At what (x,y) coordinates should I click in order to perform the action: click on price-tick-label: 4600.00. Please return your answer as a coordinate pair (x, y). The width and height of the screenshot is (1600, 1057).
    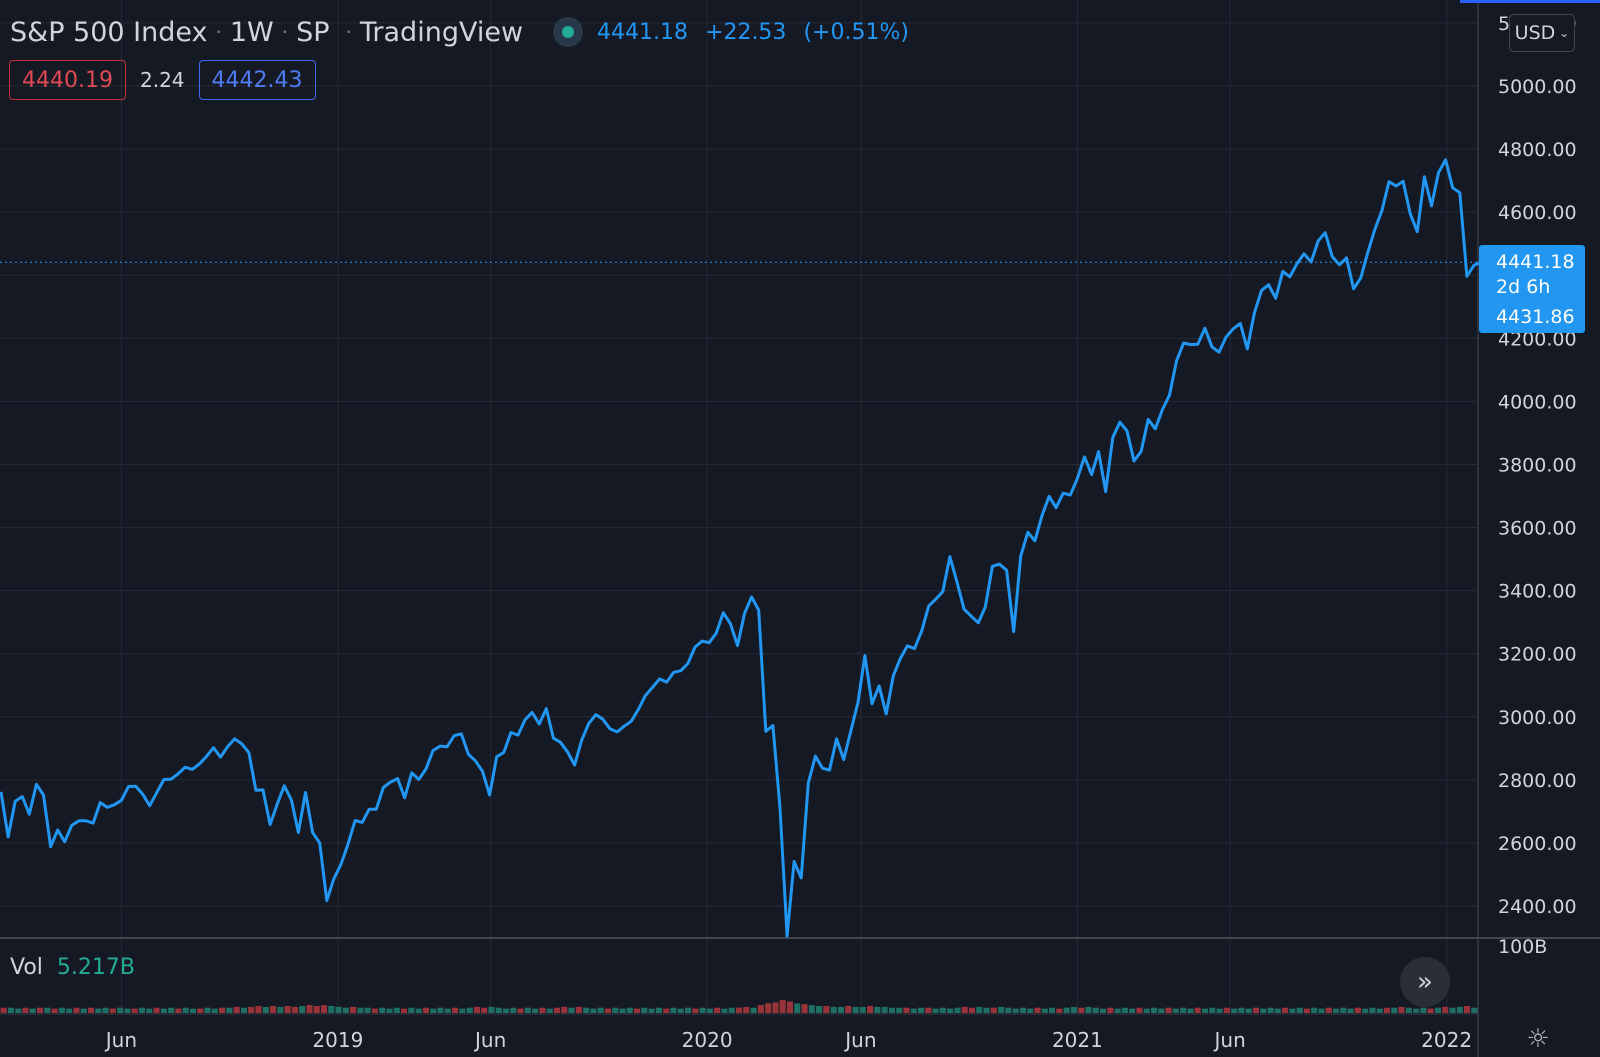
    Looking at the image, I should click on (1537, 213).